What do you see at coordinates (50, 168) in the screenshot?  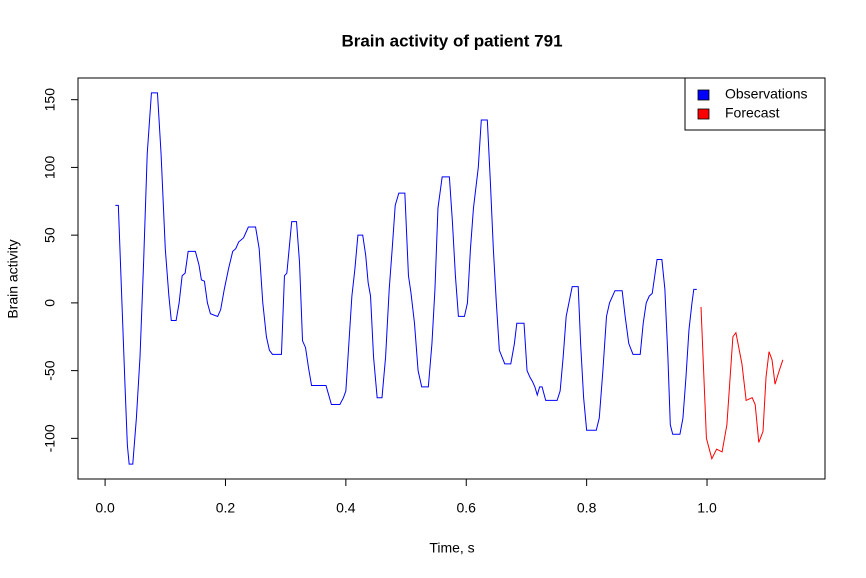 I see `y-tick-label: 100` at bounding box center [50, 168].